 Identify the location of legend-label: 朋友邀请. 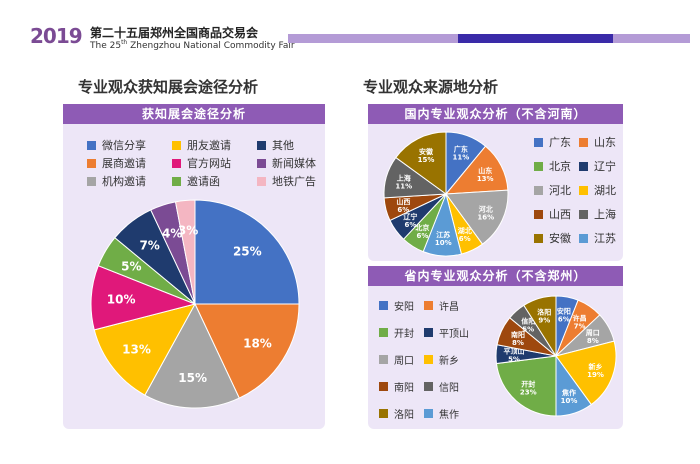
(209, 145).